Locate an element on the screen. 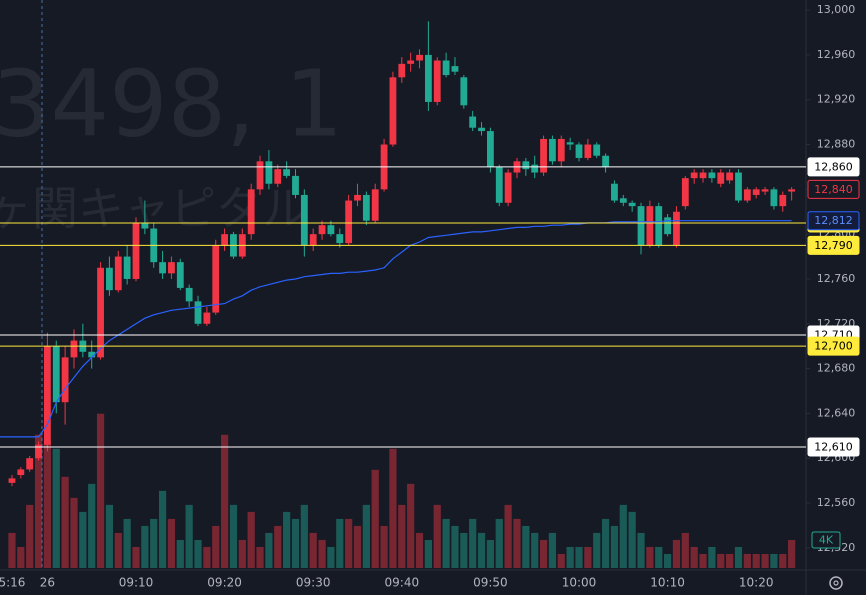 The height and width of the screenshot is (595, 866). y-tick-label: 12,680 is located at coordinates (836, 368).